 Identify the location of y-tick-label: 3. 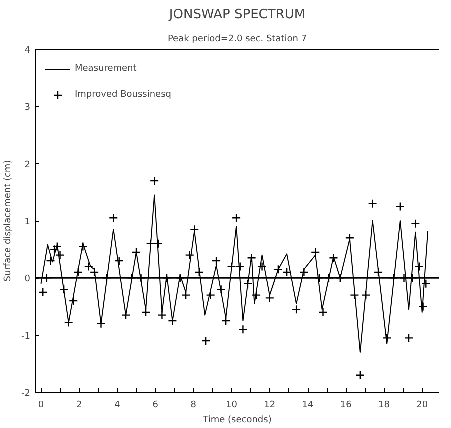
(27, 108).